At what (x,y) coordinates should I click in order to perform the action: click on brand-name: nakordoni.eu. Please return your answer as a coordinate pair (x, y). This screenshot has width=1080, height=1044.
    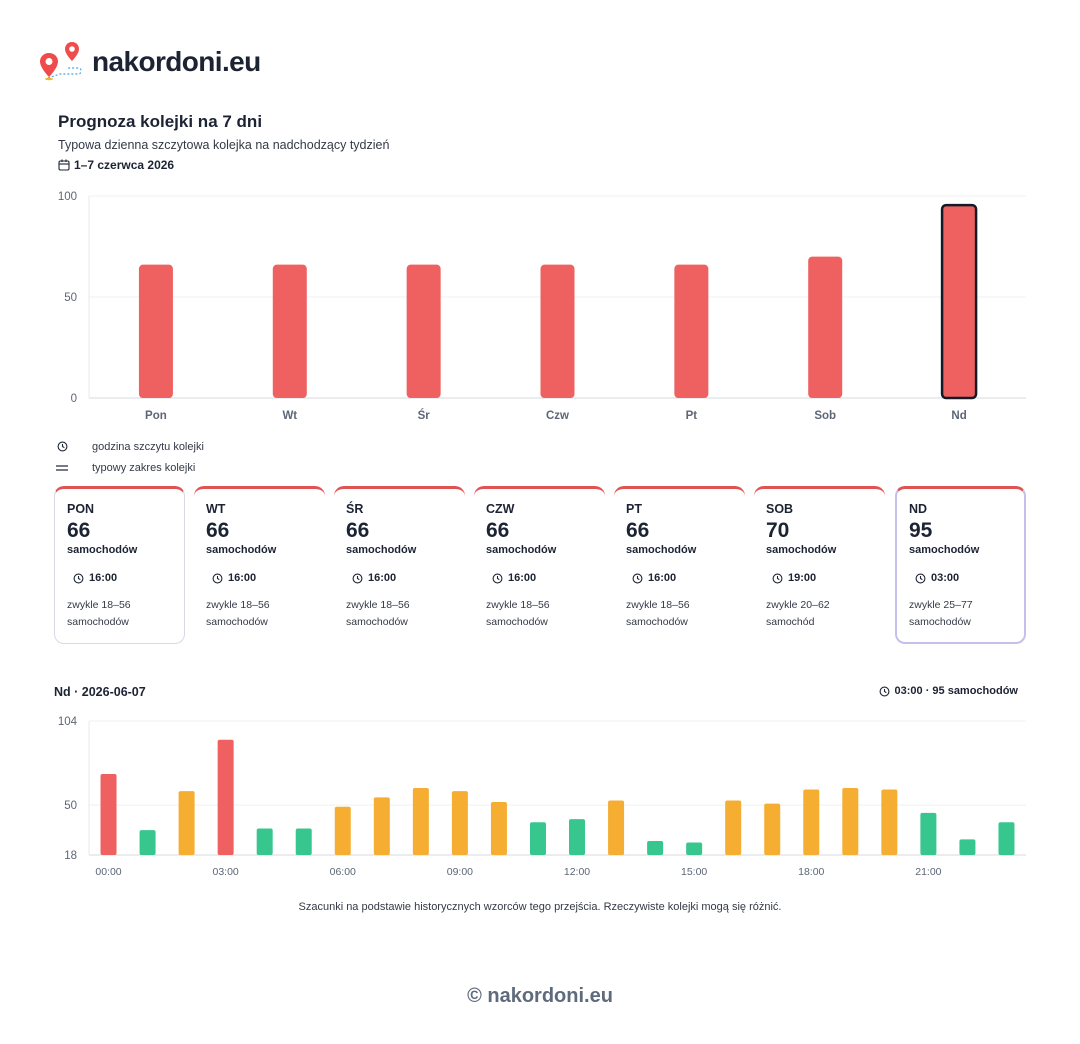
    Looking at the image, I should click on (176, 61).